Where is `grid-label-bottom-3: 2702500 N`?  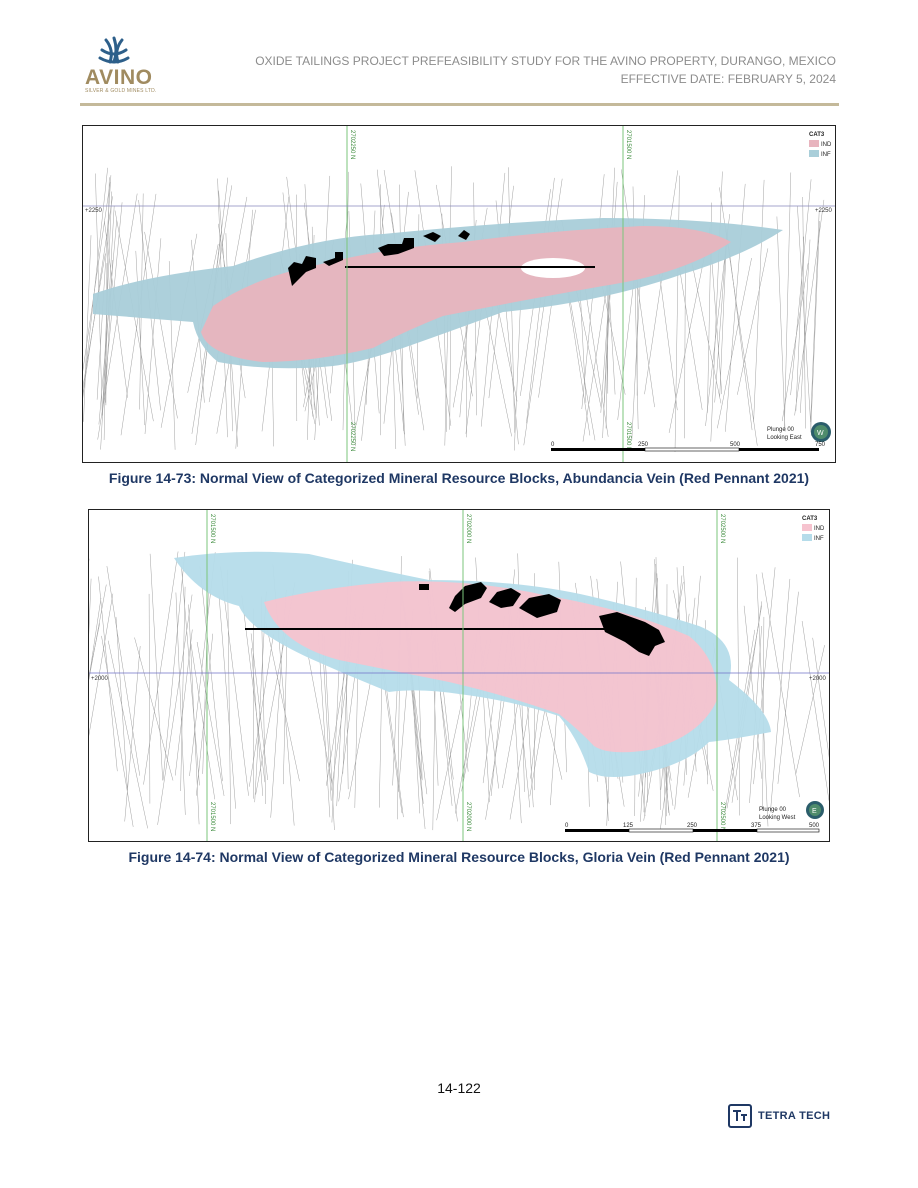
grid-label-bottom-3: 2702500 N is located at coordinates (722, 816).